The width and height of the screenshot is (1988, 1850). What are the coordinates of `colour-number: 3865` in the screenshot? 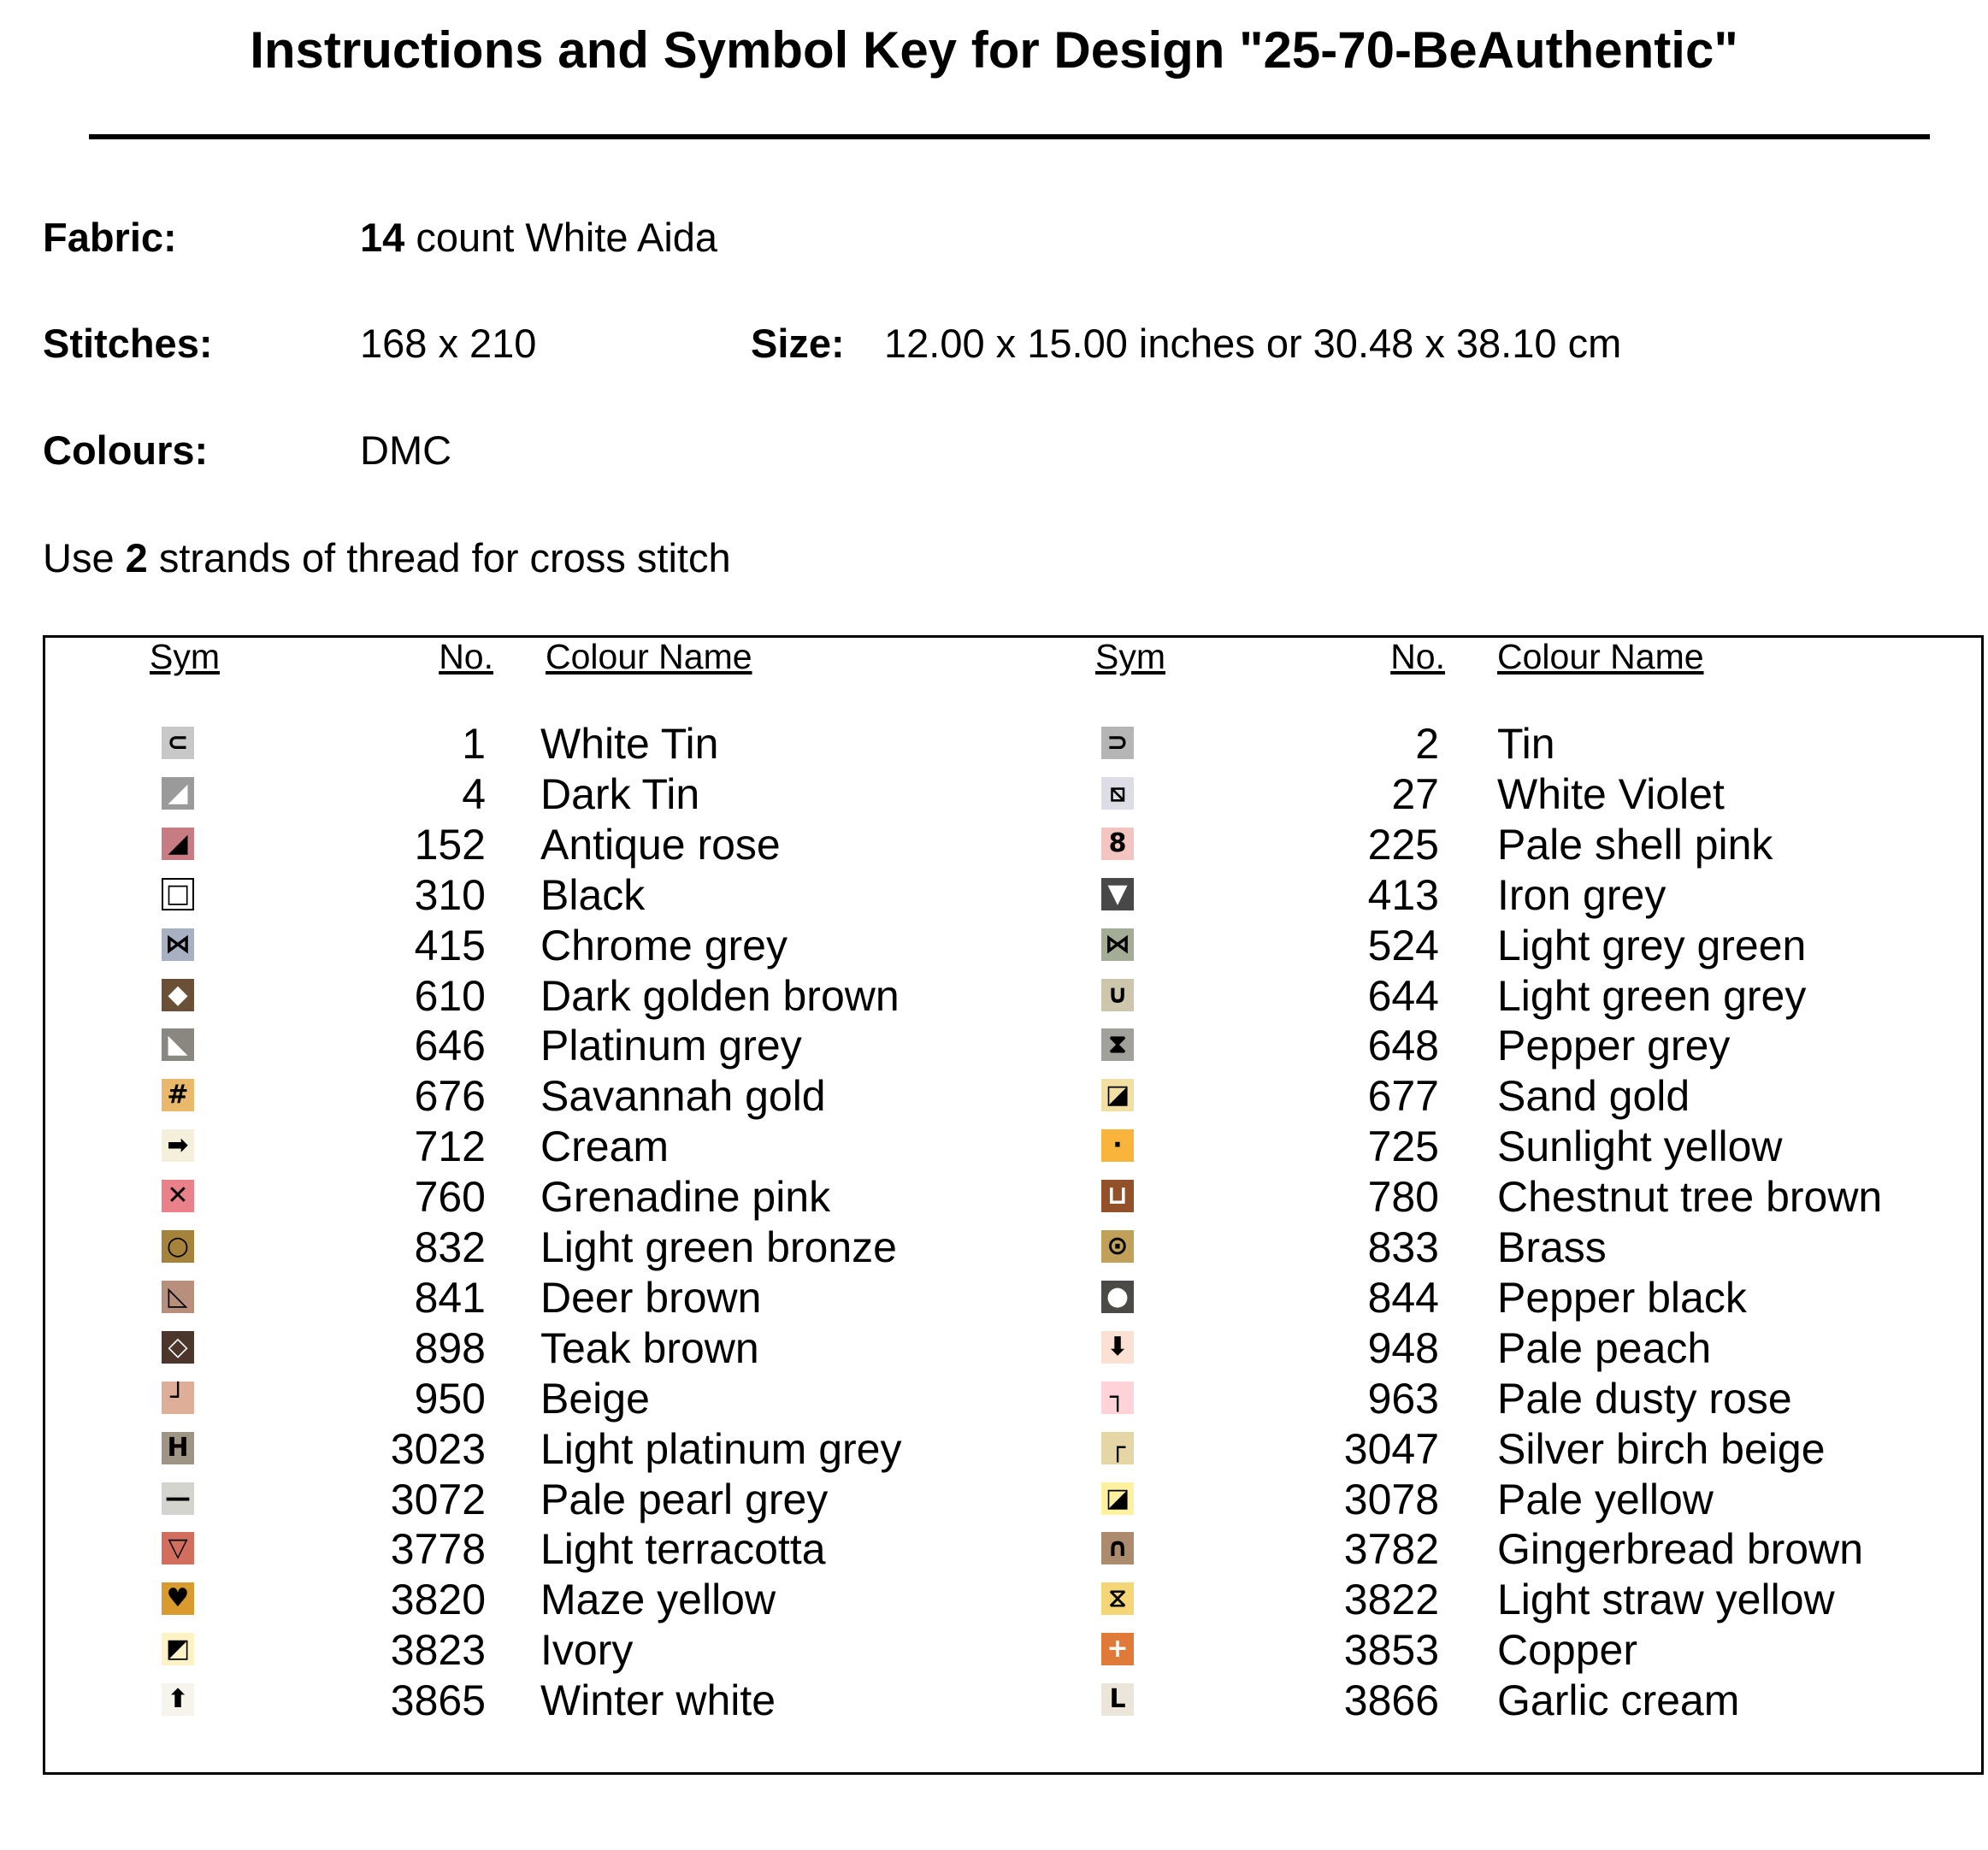 It's located at (438, 1701).